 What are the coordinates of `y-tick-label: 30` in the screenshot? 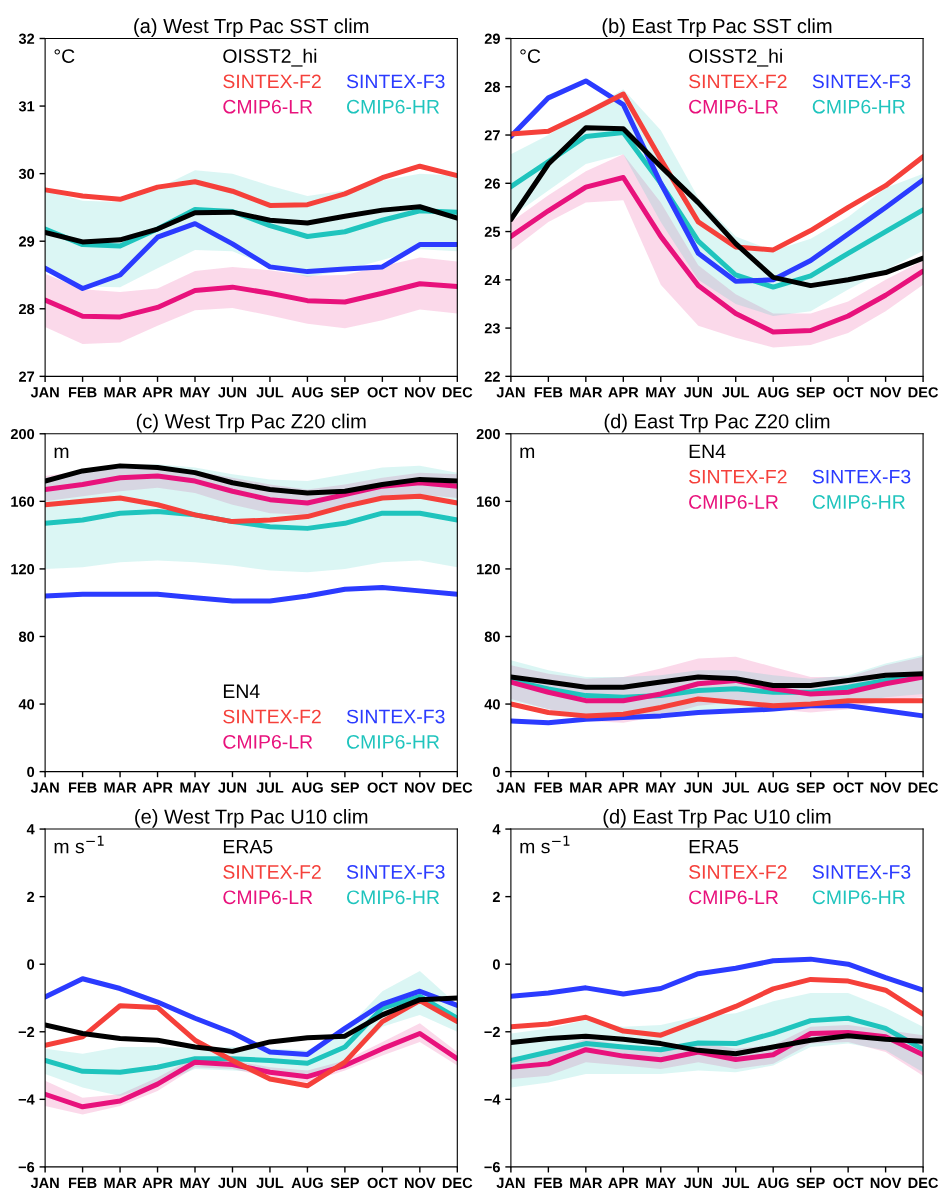 It's located at (26, 174).